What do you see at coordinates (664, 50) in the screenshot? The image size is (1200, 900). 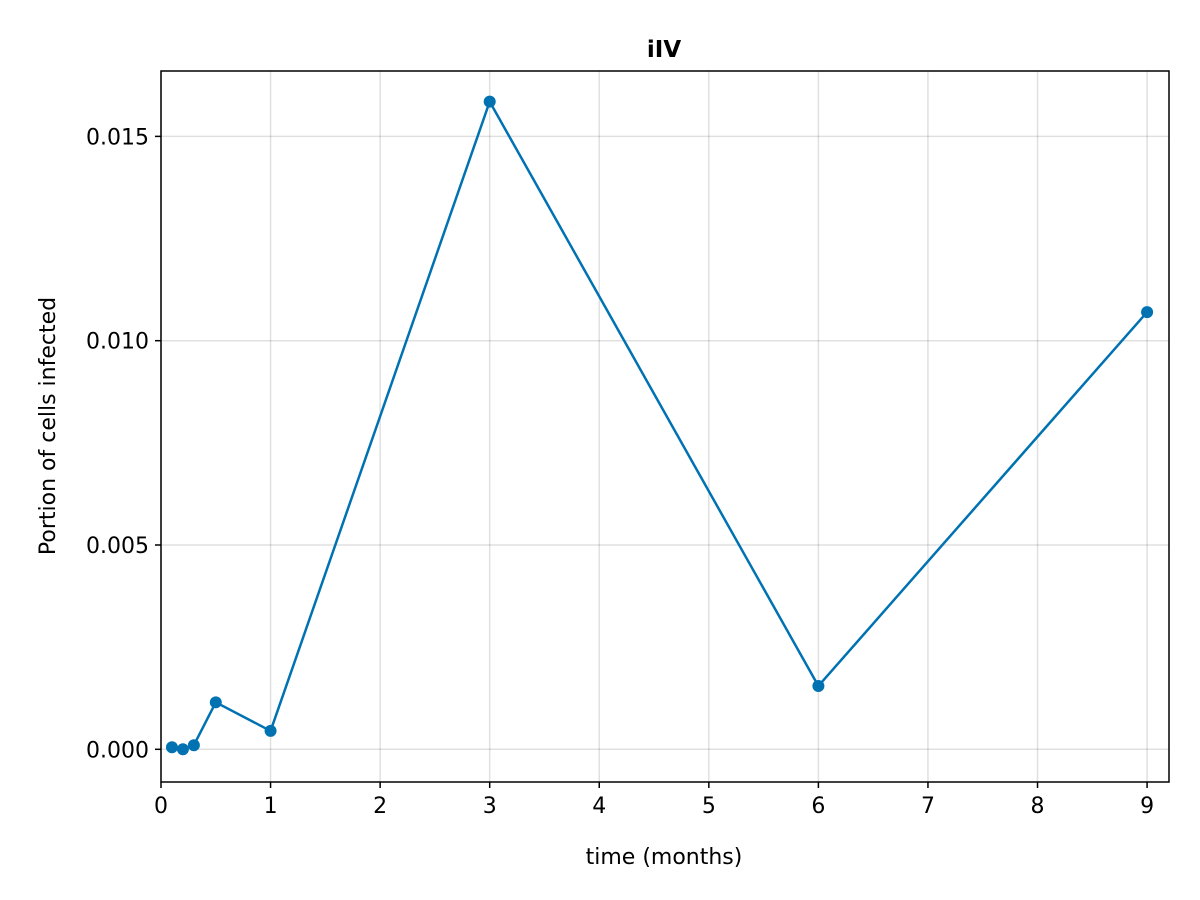 I see `chart-title: iIV` at bounding box center [664, 50].